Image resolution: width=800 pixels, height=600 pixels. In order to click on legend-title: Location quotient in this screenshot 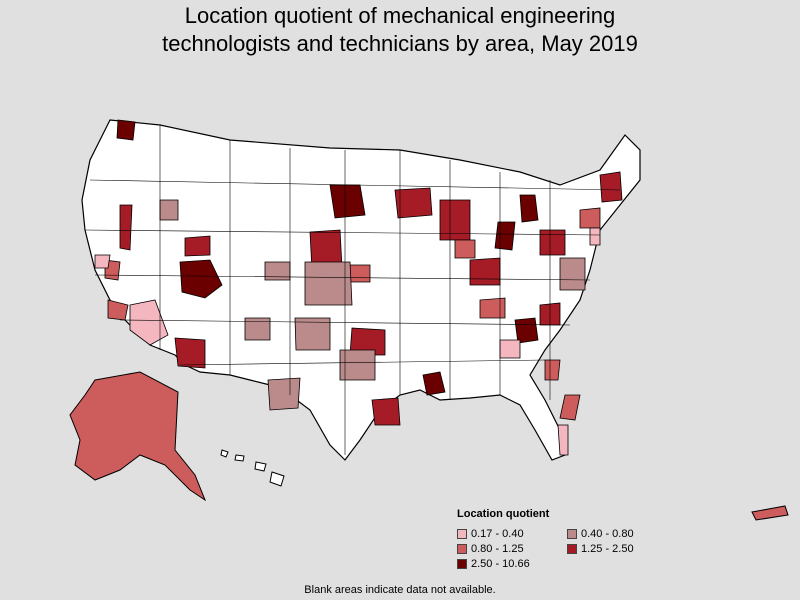, I will do `click(503, 514)`.